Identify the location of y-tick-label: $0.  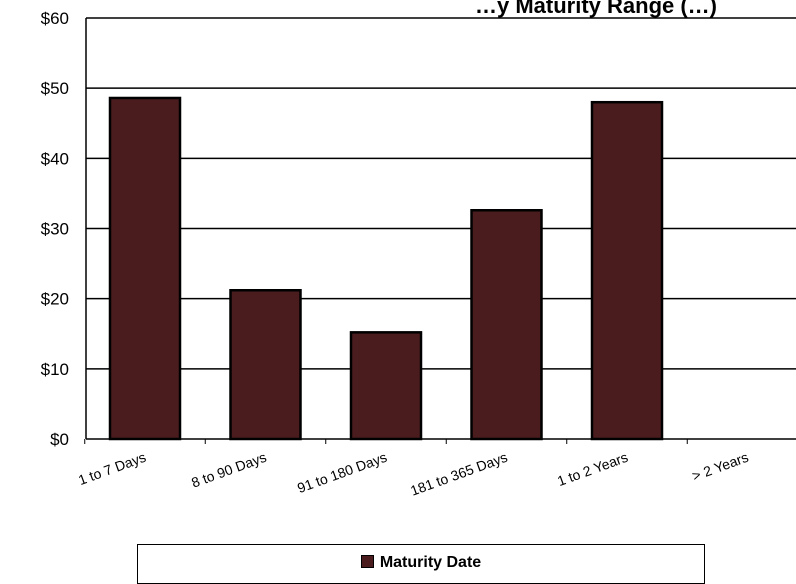
(59, 439).